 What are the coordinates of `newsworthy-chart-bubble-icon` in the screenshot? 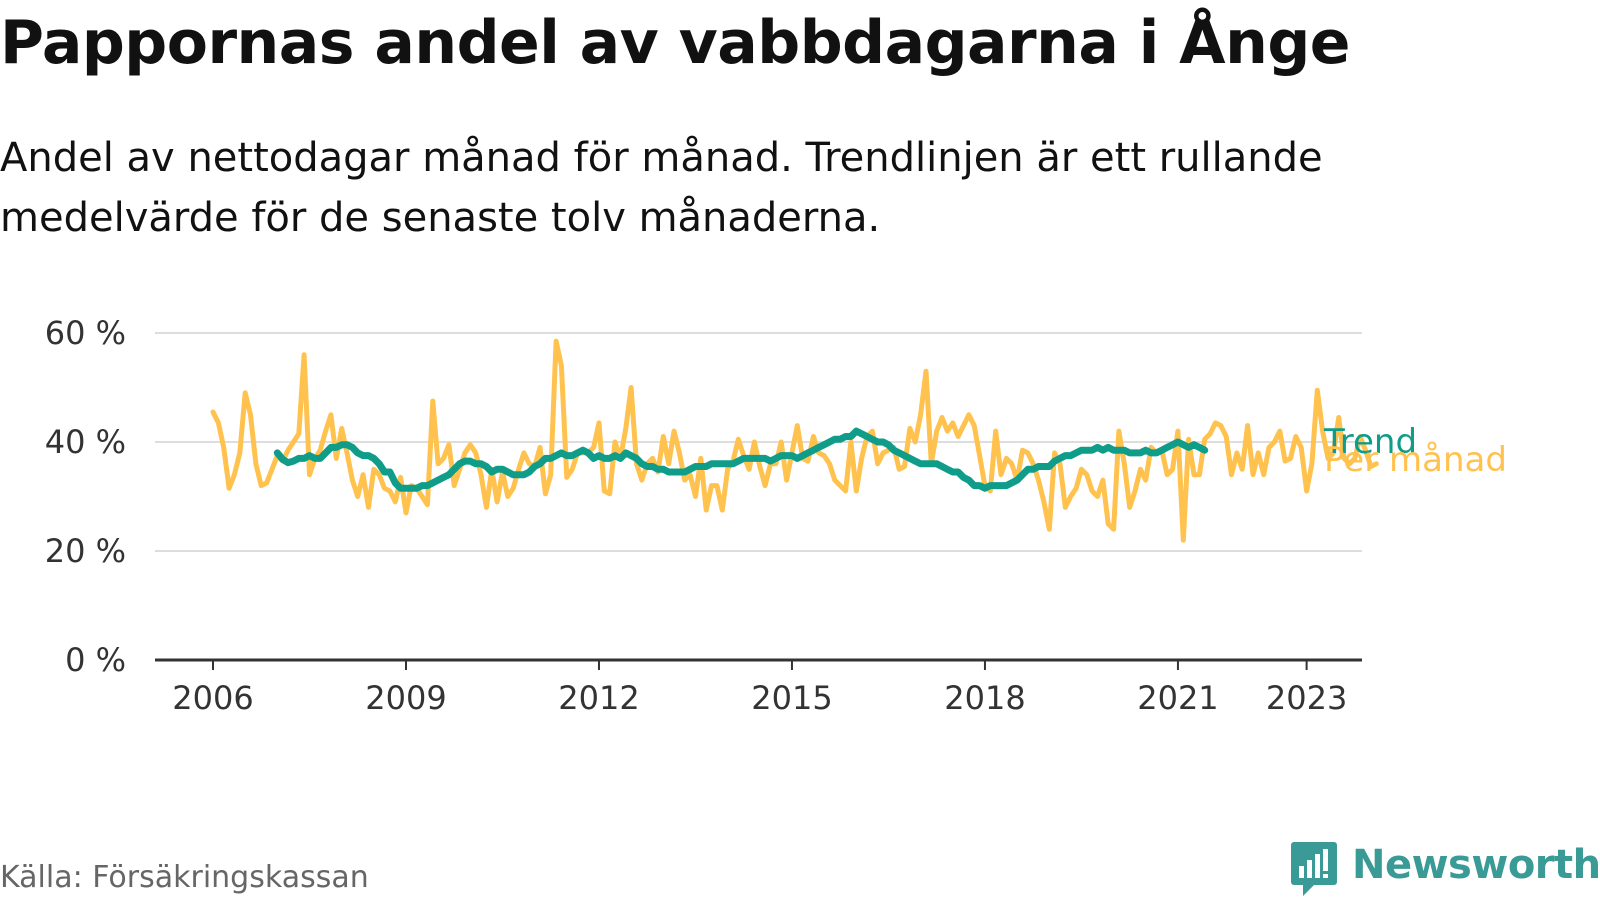 It's located at (1314, 869).